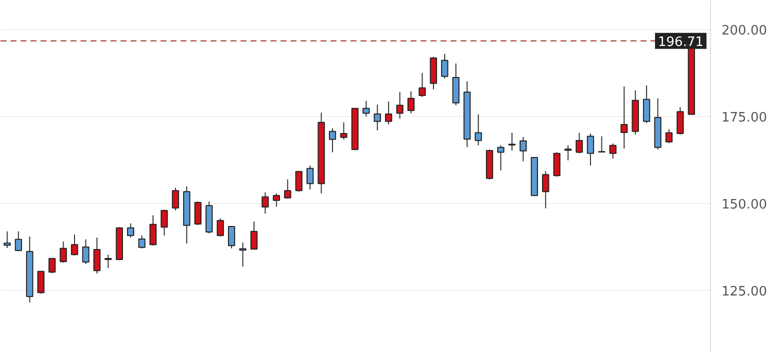 The height and width of the screenshot is (352, 773). Describe the element at coordinates (744, 118) in the screenshot. I see `y-tick-label: 175.00` at that location.